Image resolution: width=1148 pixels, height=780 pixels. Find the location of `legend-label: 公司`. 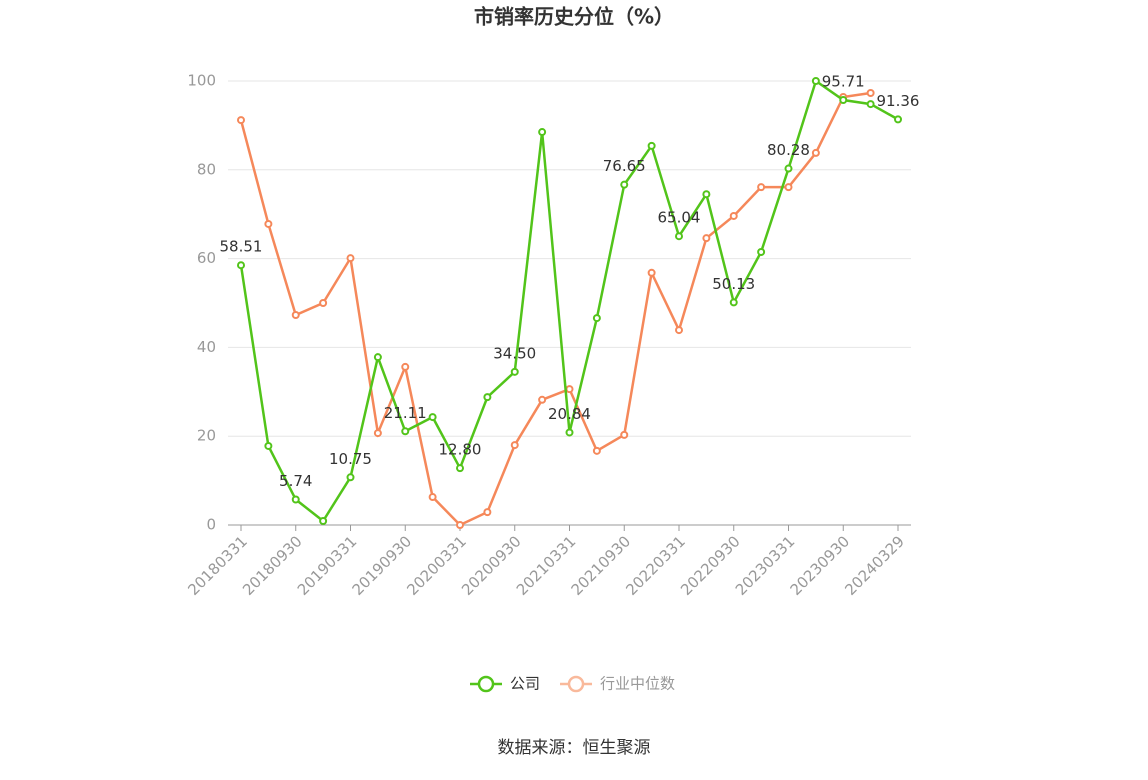

legend-label: 公司 is located at coordinates (525, 684).